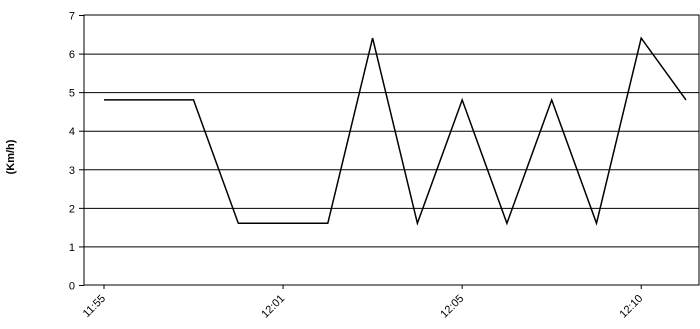  I want to click on y-tick-label: 7, so click(72, 17).